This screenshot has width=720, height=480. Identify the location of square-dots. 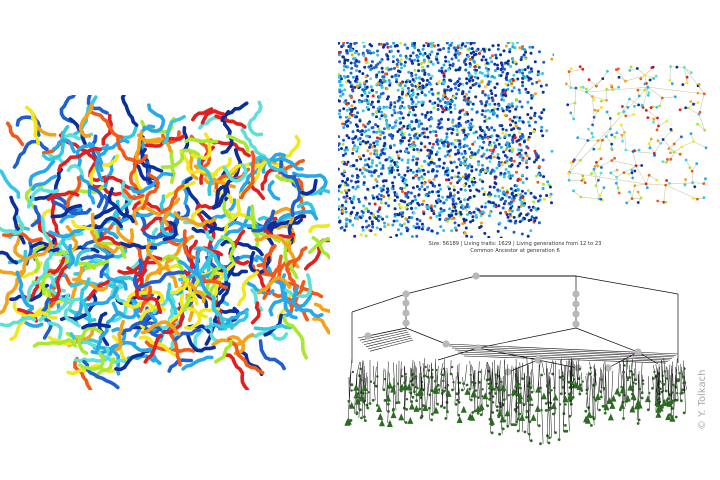
(446, 140).